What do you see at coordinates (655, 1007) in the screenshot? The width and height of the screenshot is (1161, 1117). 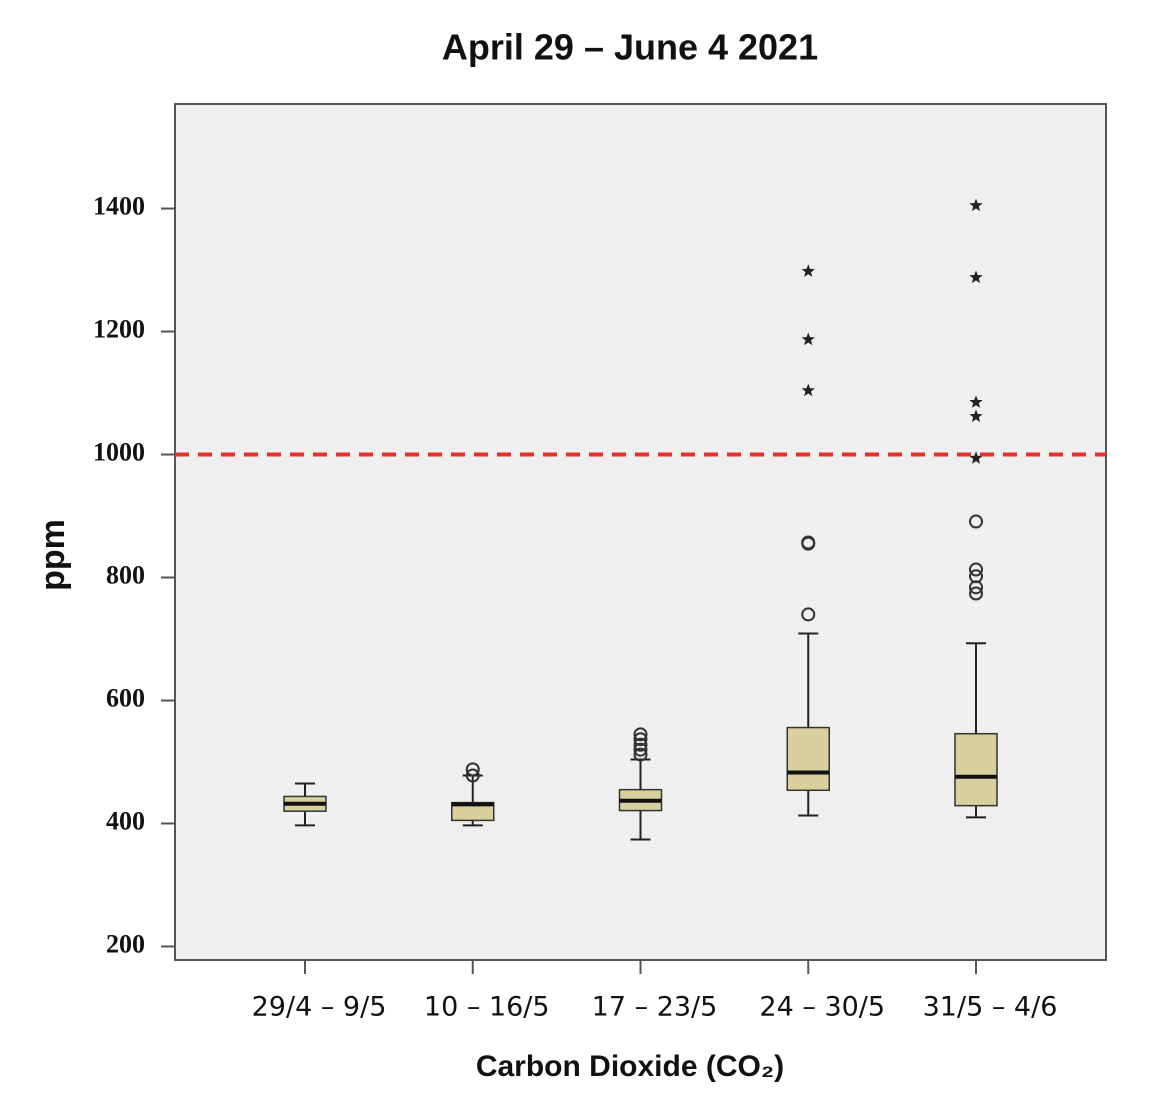 I see `x-tick-label: 17 – 23/5` at bounding box center [655, 1007].